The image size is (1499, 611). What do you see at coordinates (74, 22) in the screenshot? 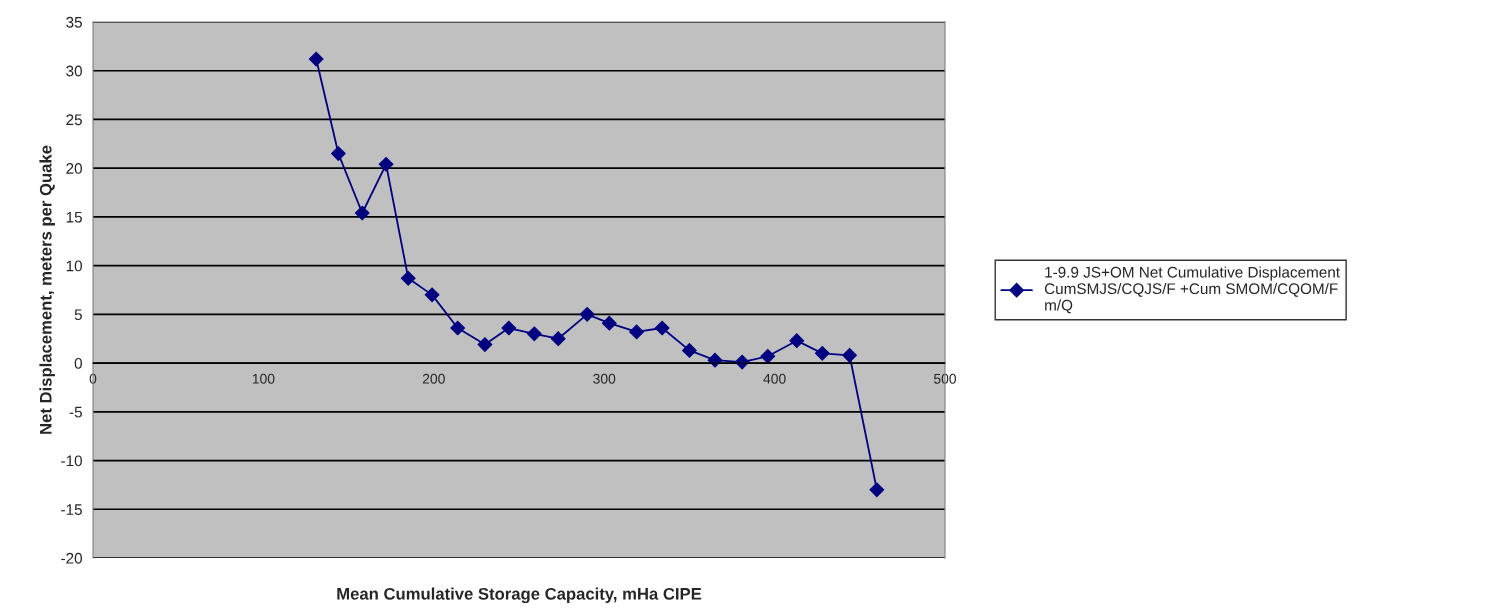
I see `y-tick-label: 35` at bounding box center [74, 22].